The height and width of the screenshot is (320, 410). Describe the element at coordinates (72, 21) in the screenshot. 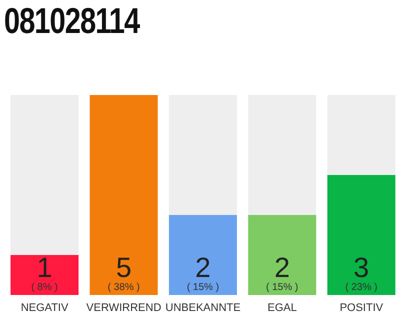

I see `chart-title: 081028114` at that location.